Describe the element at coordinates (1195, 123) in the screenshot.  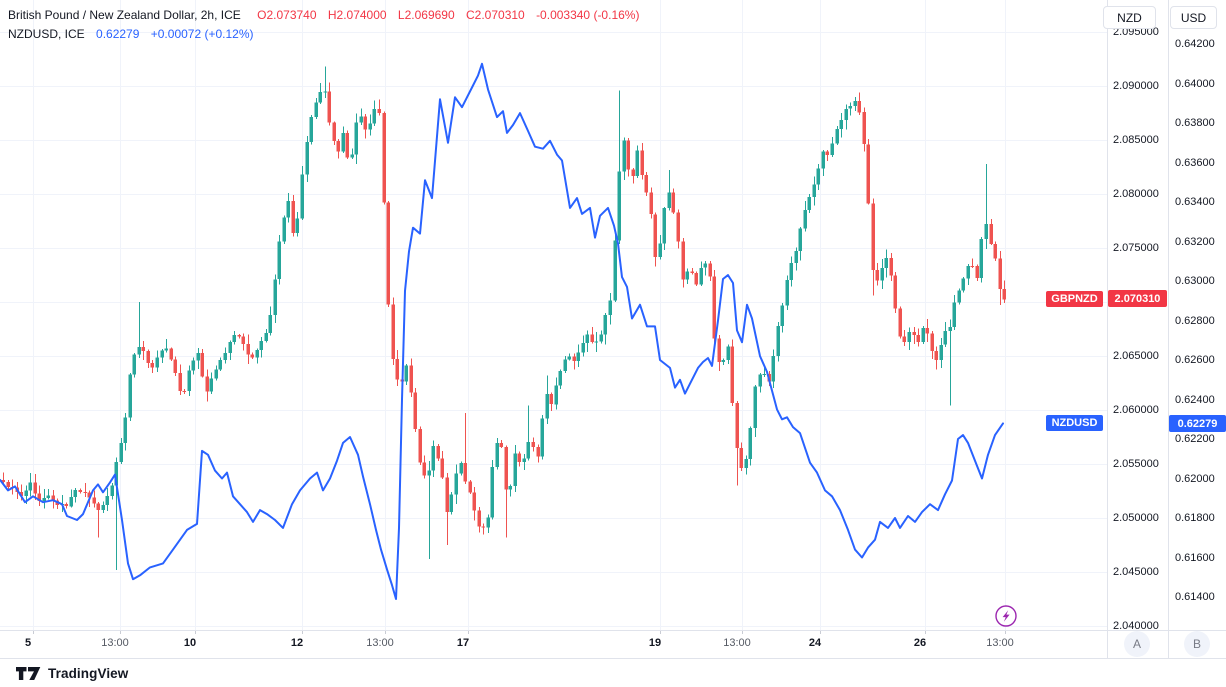
I see `axis-tick-label: 0.63800` at that location.